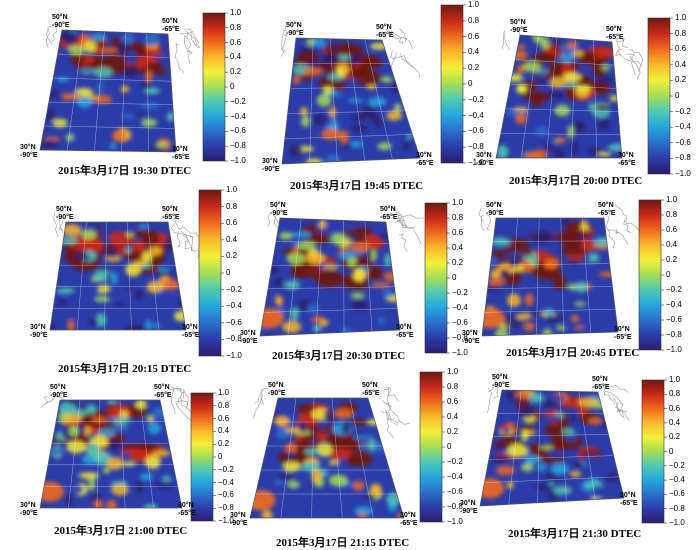  I want to click on panel-caption: 2015年3月17日 21:30 DTEC, so click(574, 533).